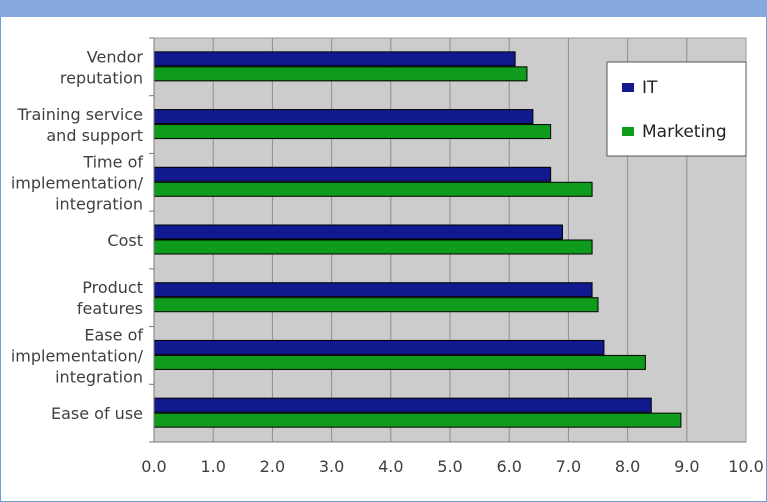  I want to click on x-tick-label: 0.0, so click(153, 466).